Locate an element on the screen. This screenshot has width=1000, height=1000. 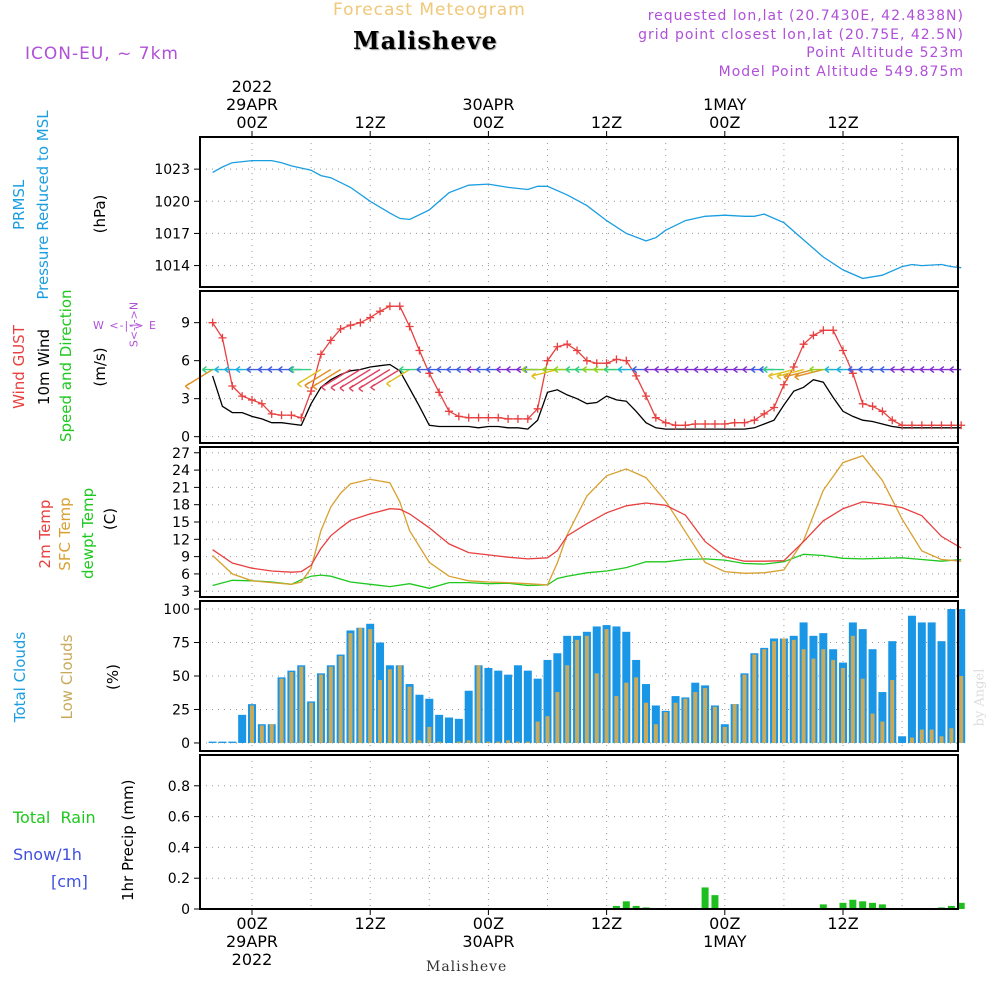
xtick-bottom-label: 12Z is located at coordinates (842, 923).